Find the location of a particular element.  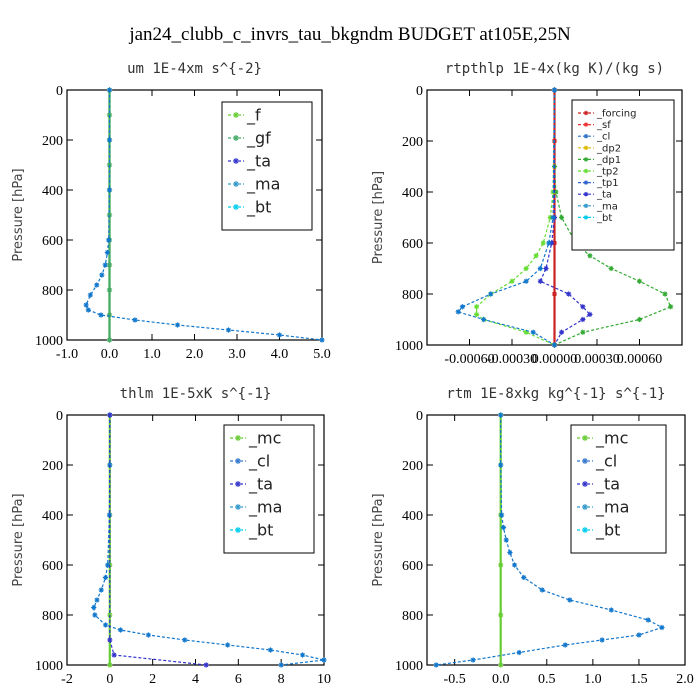

x-tick-label: 8 is located at coordinates (281, 679).